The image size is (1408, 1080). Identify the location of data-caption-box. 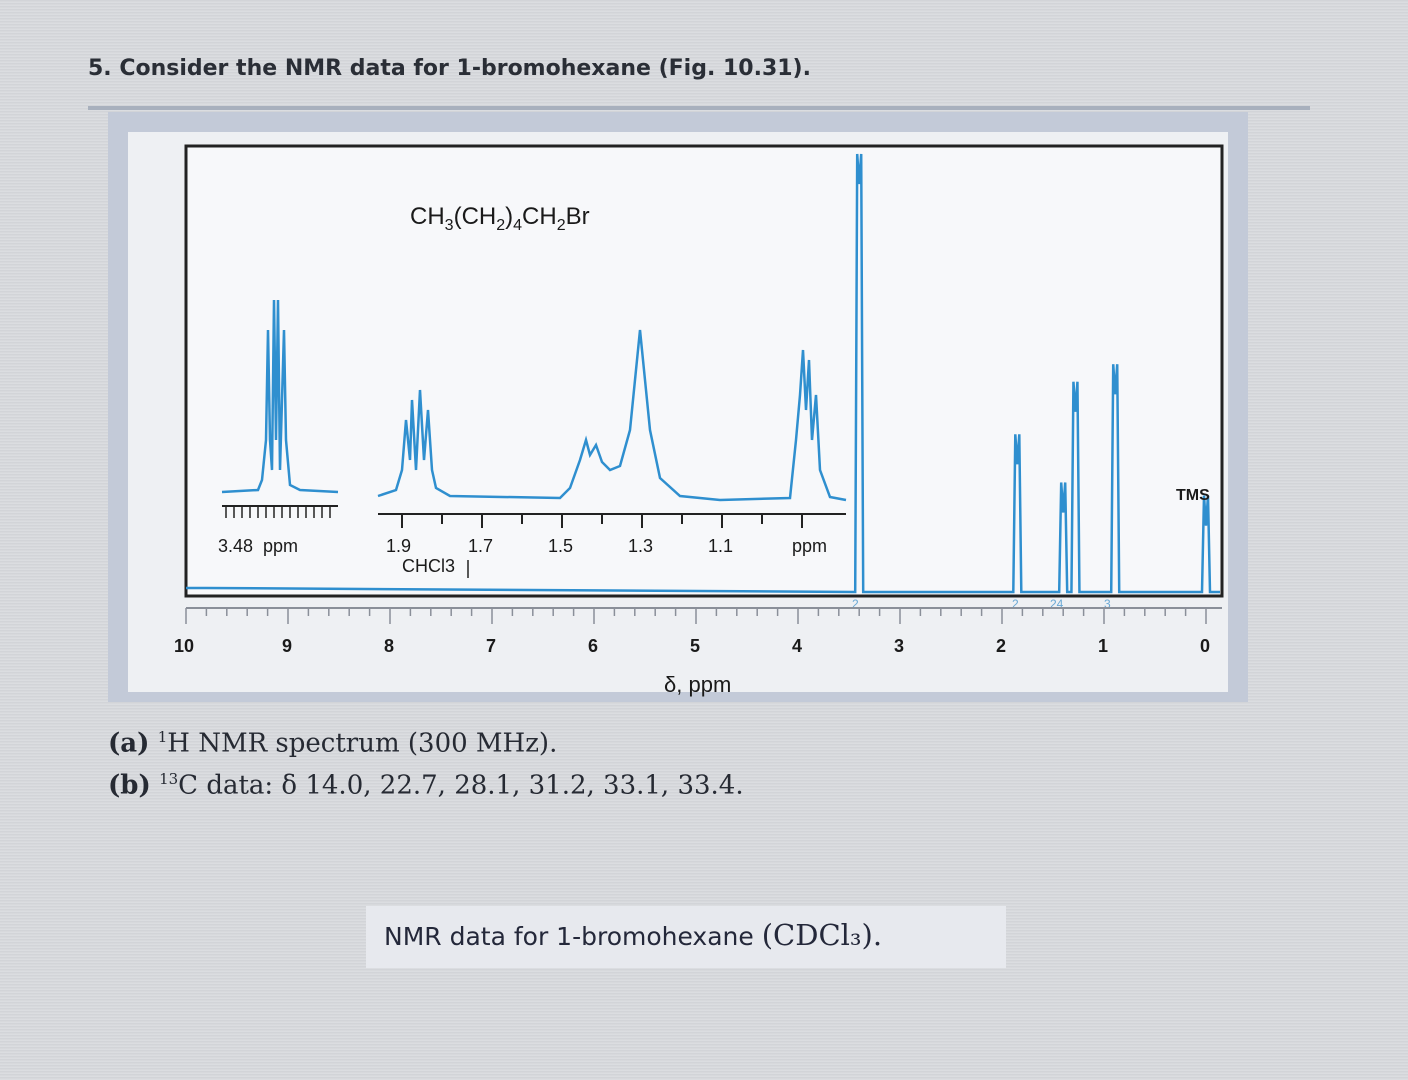
(686, 937).